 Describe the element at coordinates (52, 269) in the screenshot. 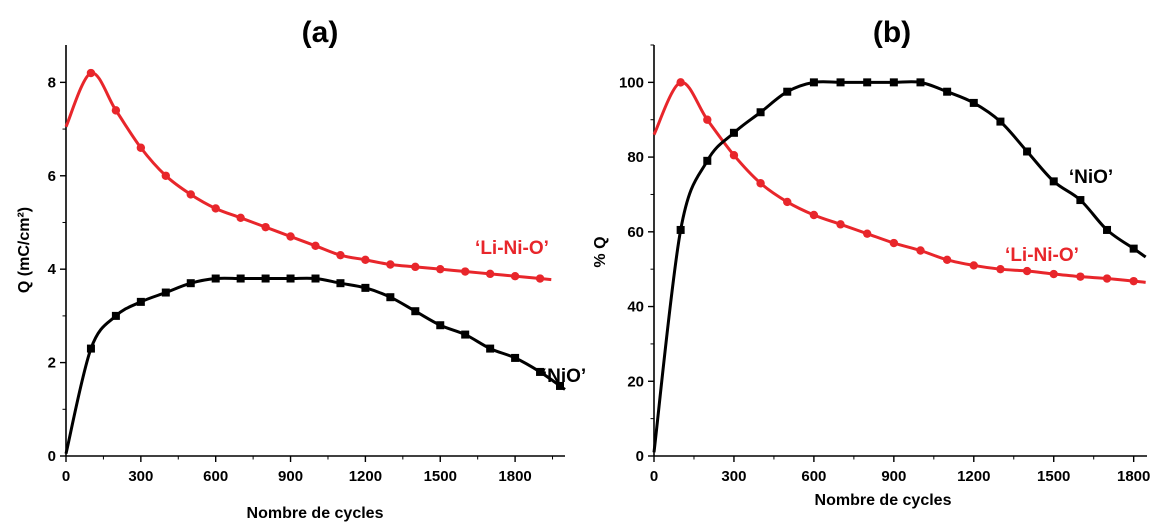

I see `y-tick-label: 4` at that location.